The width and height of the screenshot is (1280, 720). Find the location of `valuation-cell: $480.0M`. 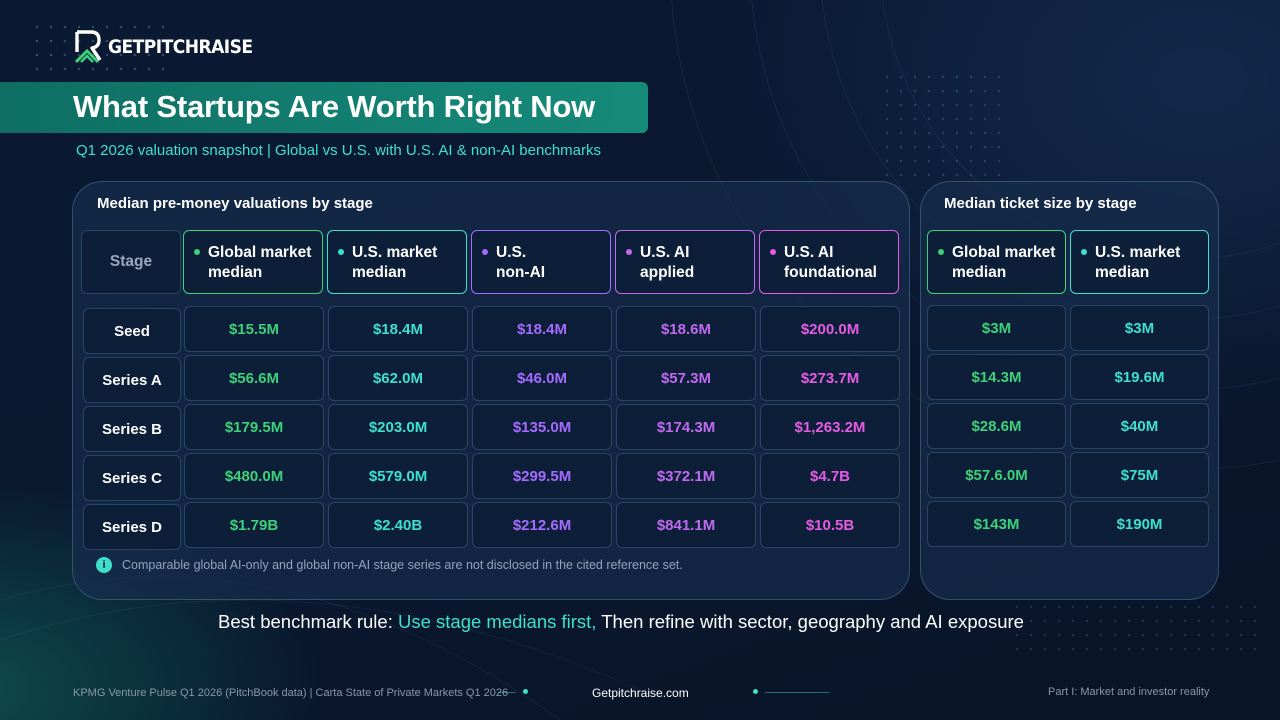

valuation-cell: $480.0M is located at coordinates (254, 476).